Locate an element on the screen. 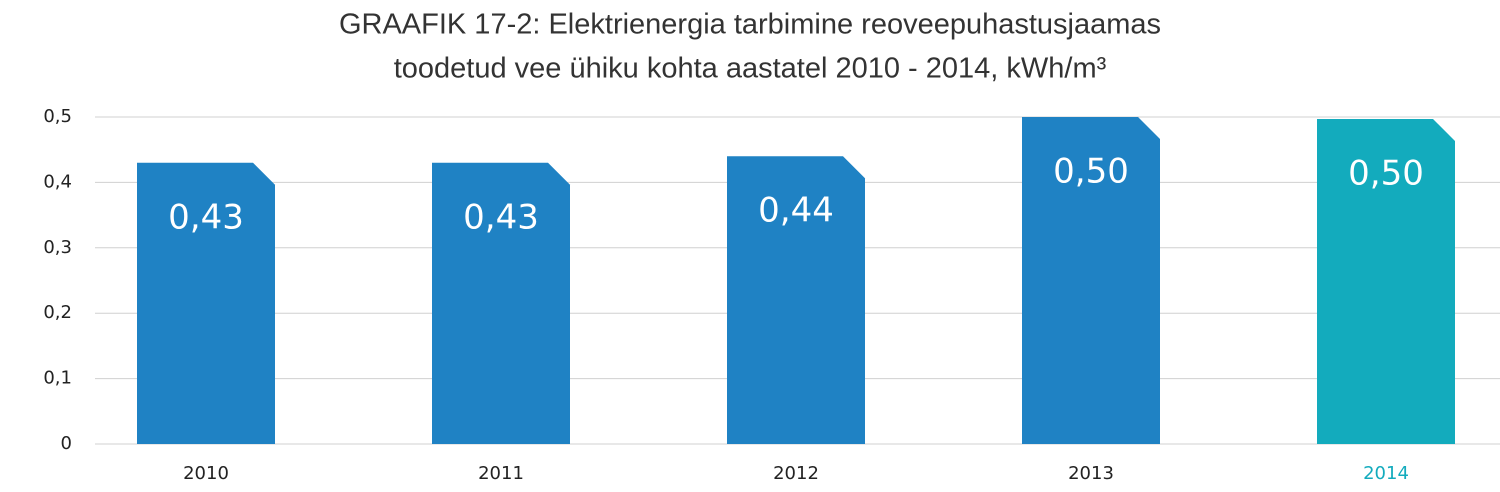  y-tick-label: 0,1 is located at coordinates (57, 378).